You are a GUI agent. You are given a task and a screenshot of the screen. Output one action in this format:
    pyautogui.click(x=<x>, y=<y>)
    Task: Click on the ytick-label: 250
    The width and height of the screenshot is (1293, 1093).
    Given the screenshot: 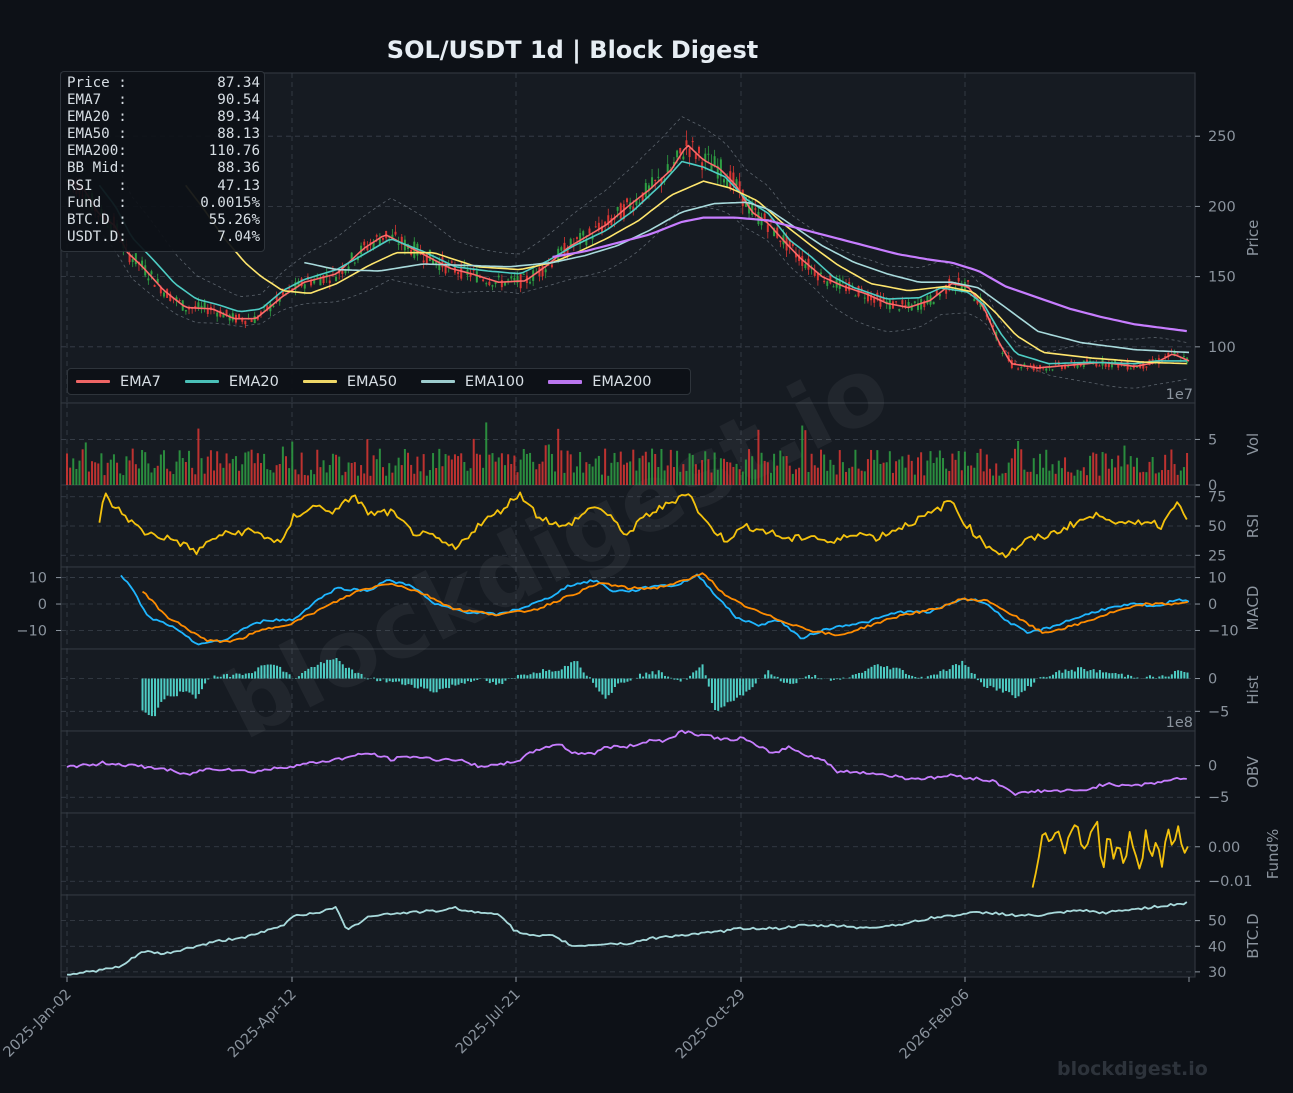 What is the action you would take?
    pyautogui.click(x=1222, y=137)
    